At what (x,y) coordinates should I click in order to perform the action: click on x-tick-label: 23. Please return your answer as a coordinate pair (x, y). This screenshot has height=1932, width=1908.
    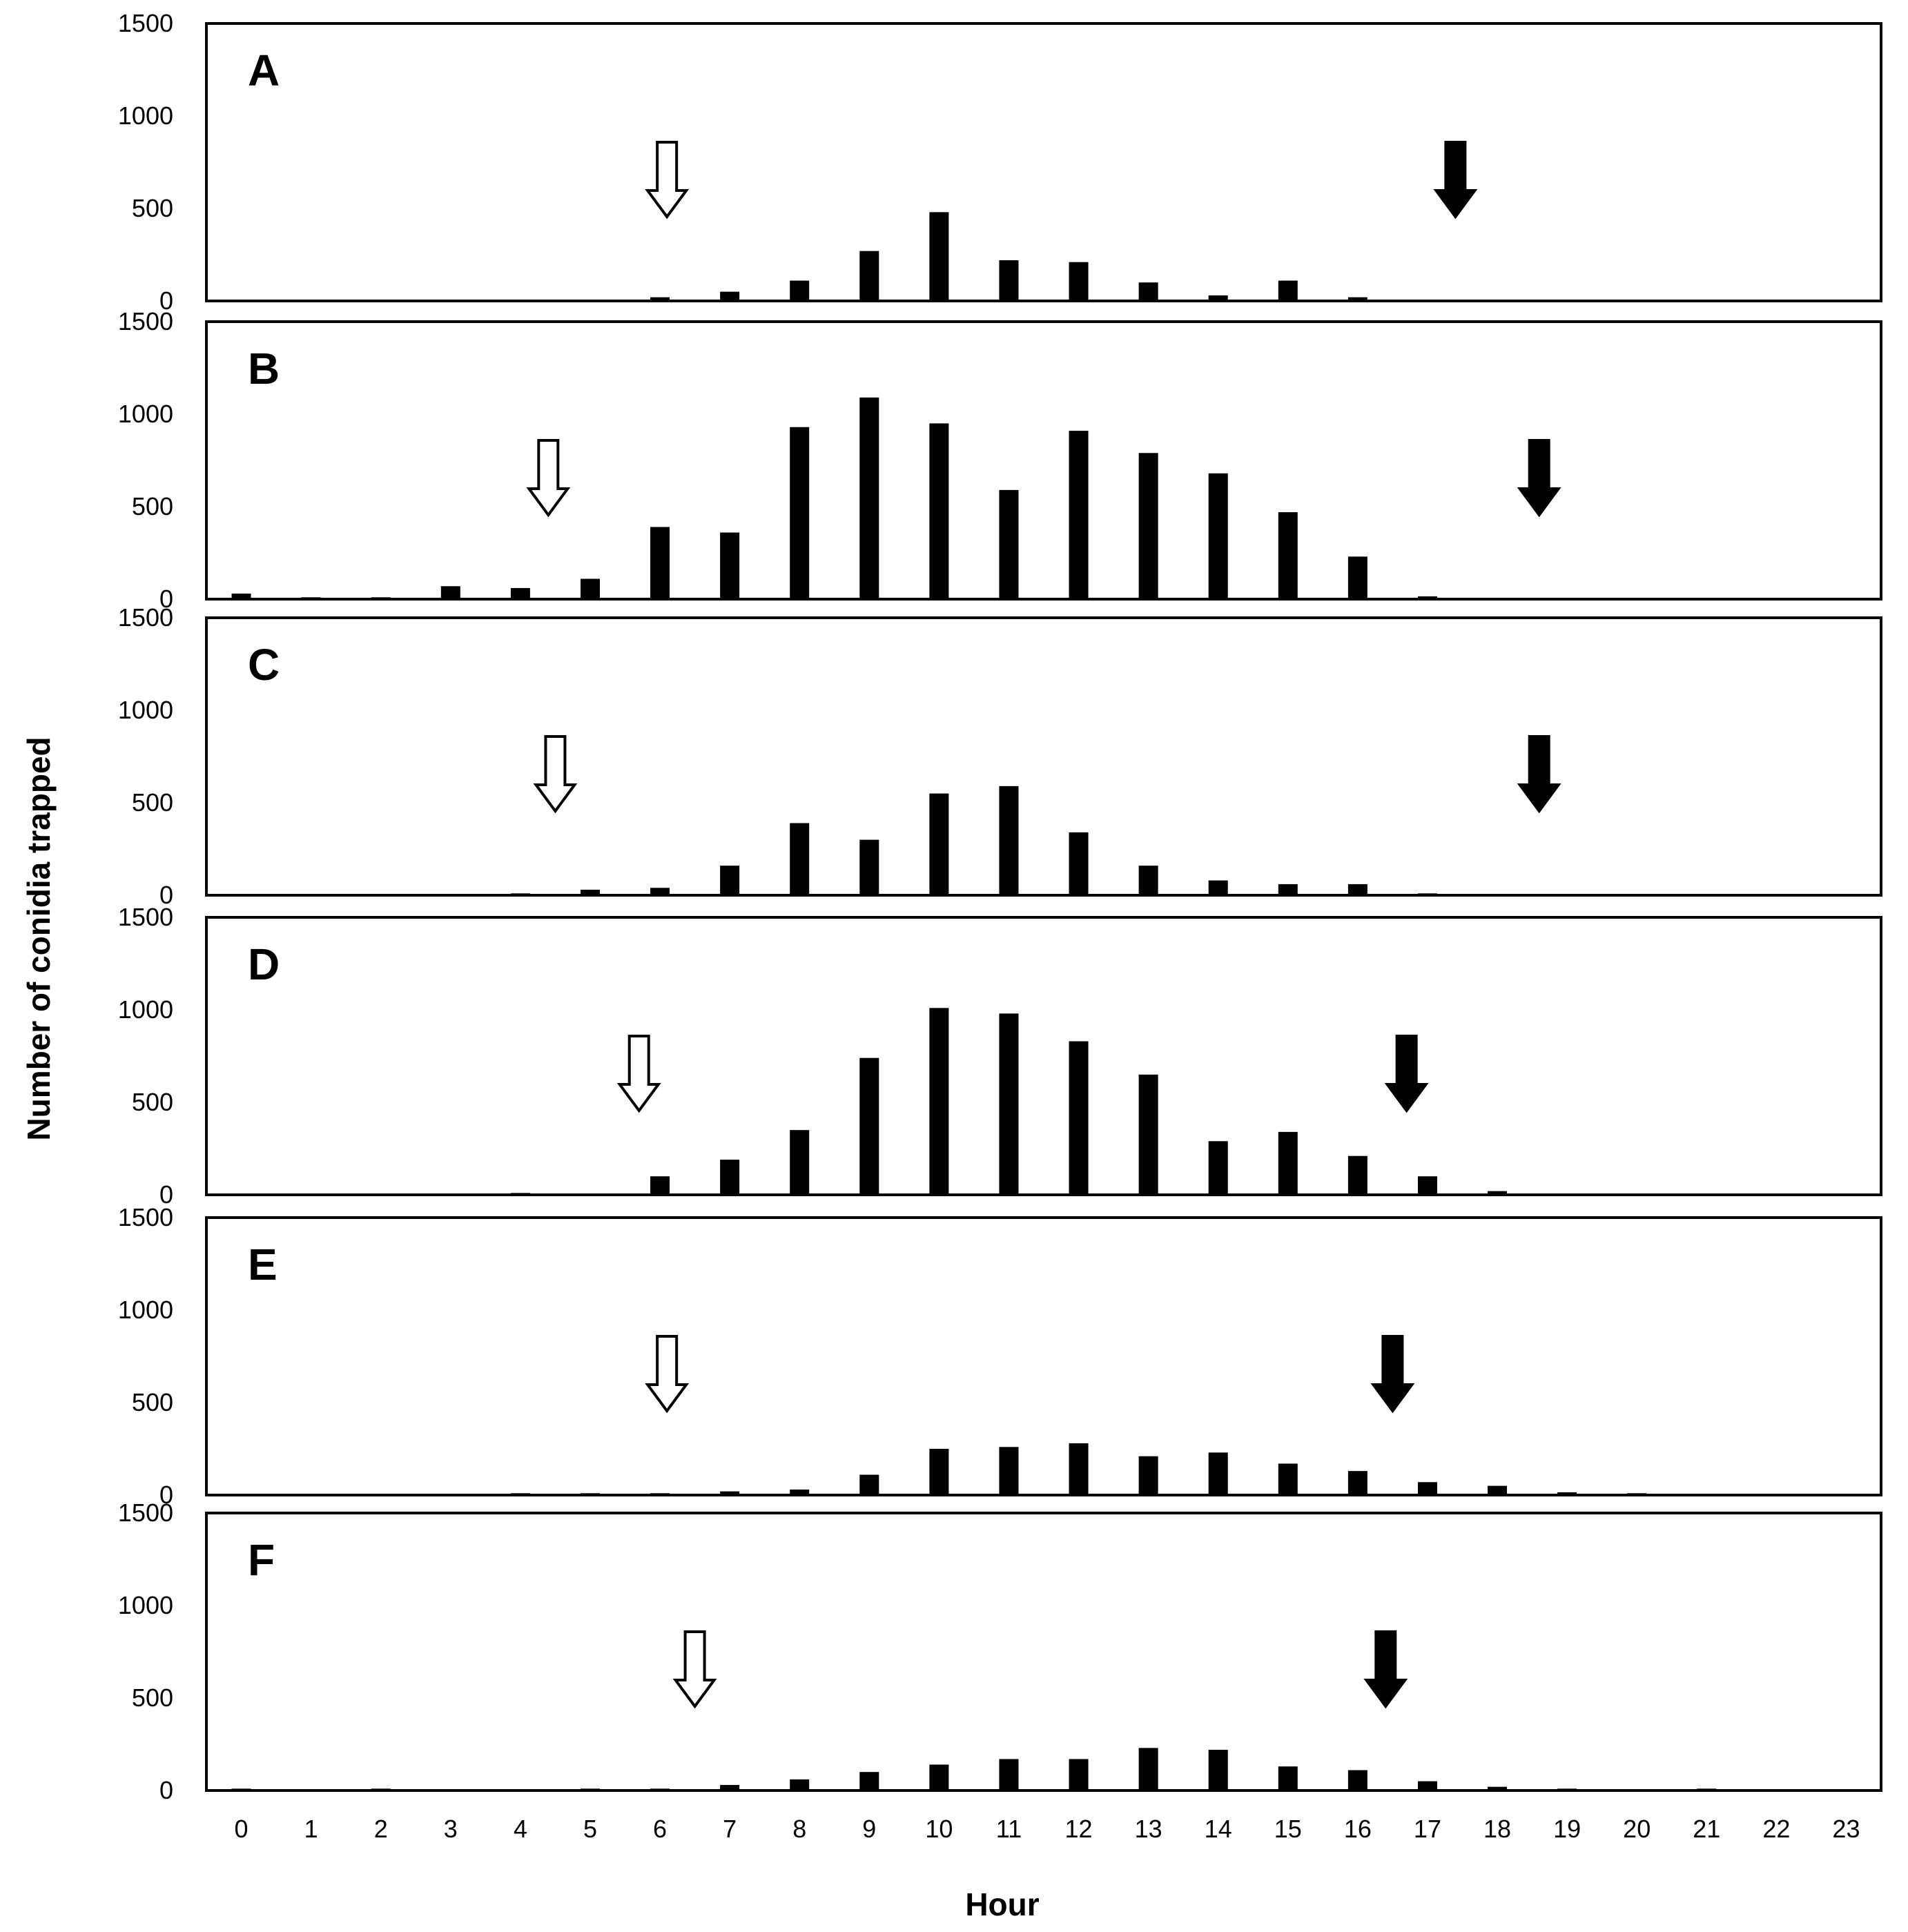
    Looking at the image, I should click on (1846, 1829).